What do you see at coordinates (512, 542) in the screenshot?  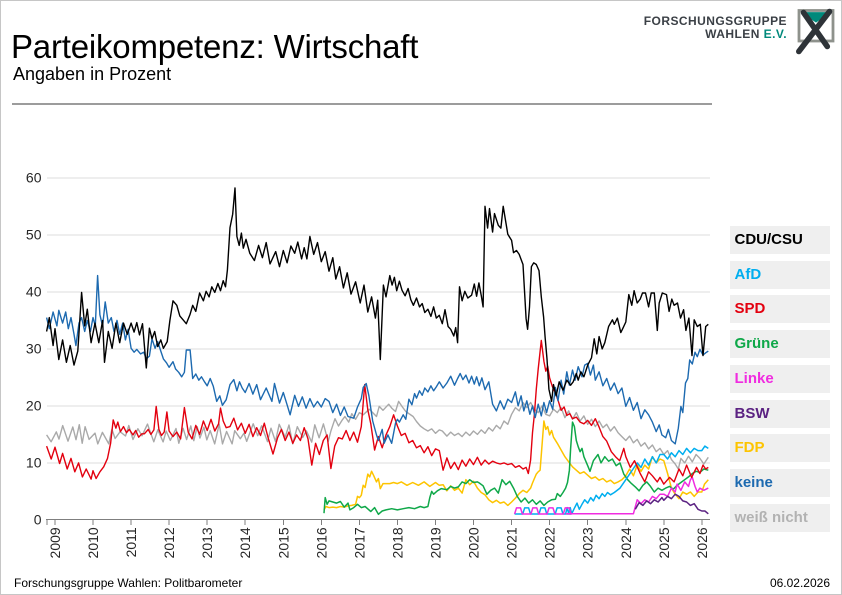 I see `svg-text: 2021` at bounding box center [512, 542].